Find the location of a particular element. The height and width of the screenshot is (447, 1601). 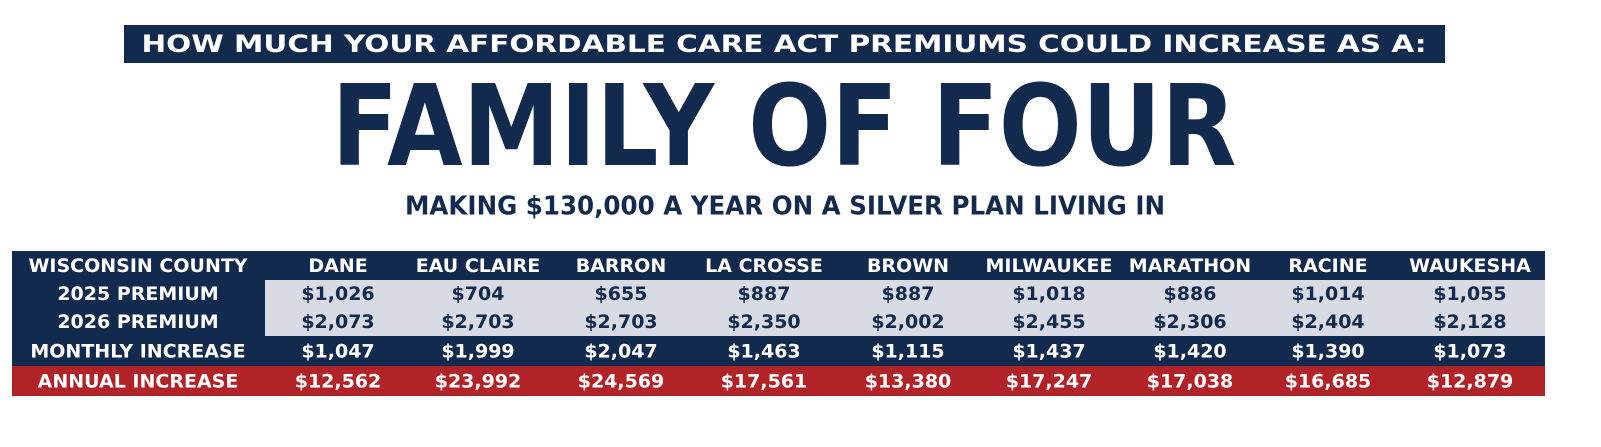

cell: $2,404 is located at coordinates (1327, 322).